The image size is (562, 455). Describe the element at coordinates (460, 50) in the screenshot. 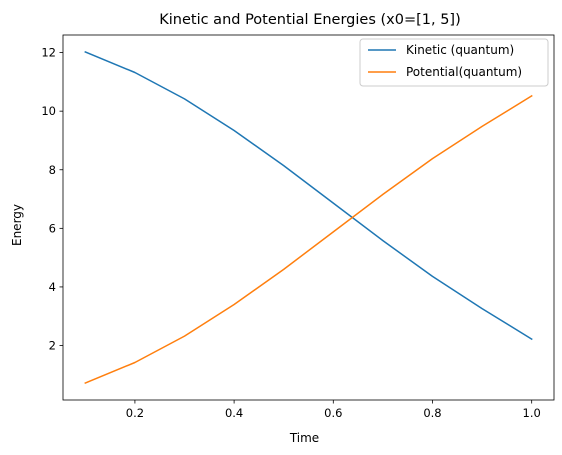

I see `legend-label-0: Kinetic (quantum)` at that location.